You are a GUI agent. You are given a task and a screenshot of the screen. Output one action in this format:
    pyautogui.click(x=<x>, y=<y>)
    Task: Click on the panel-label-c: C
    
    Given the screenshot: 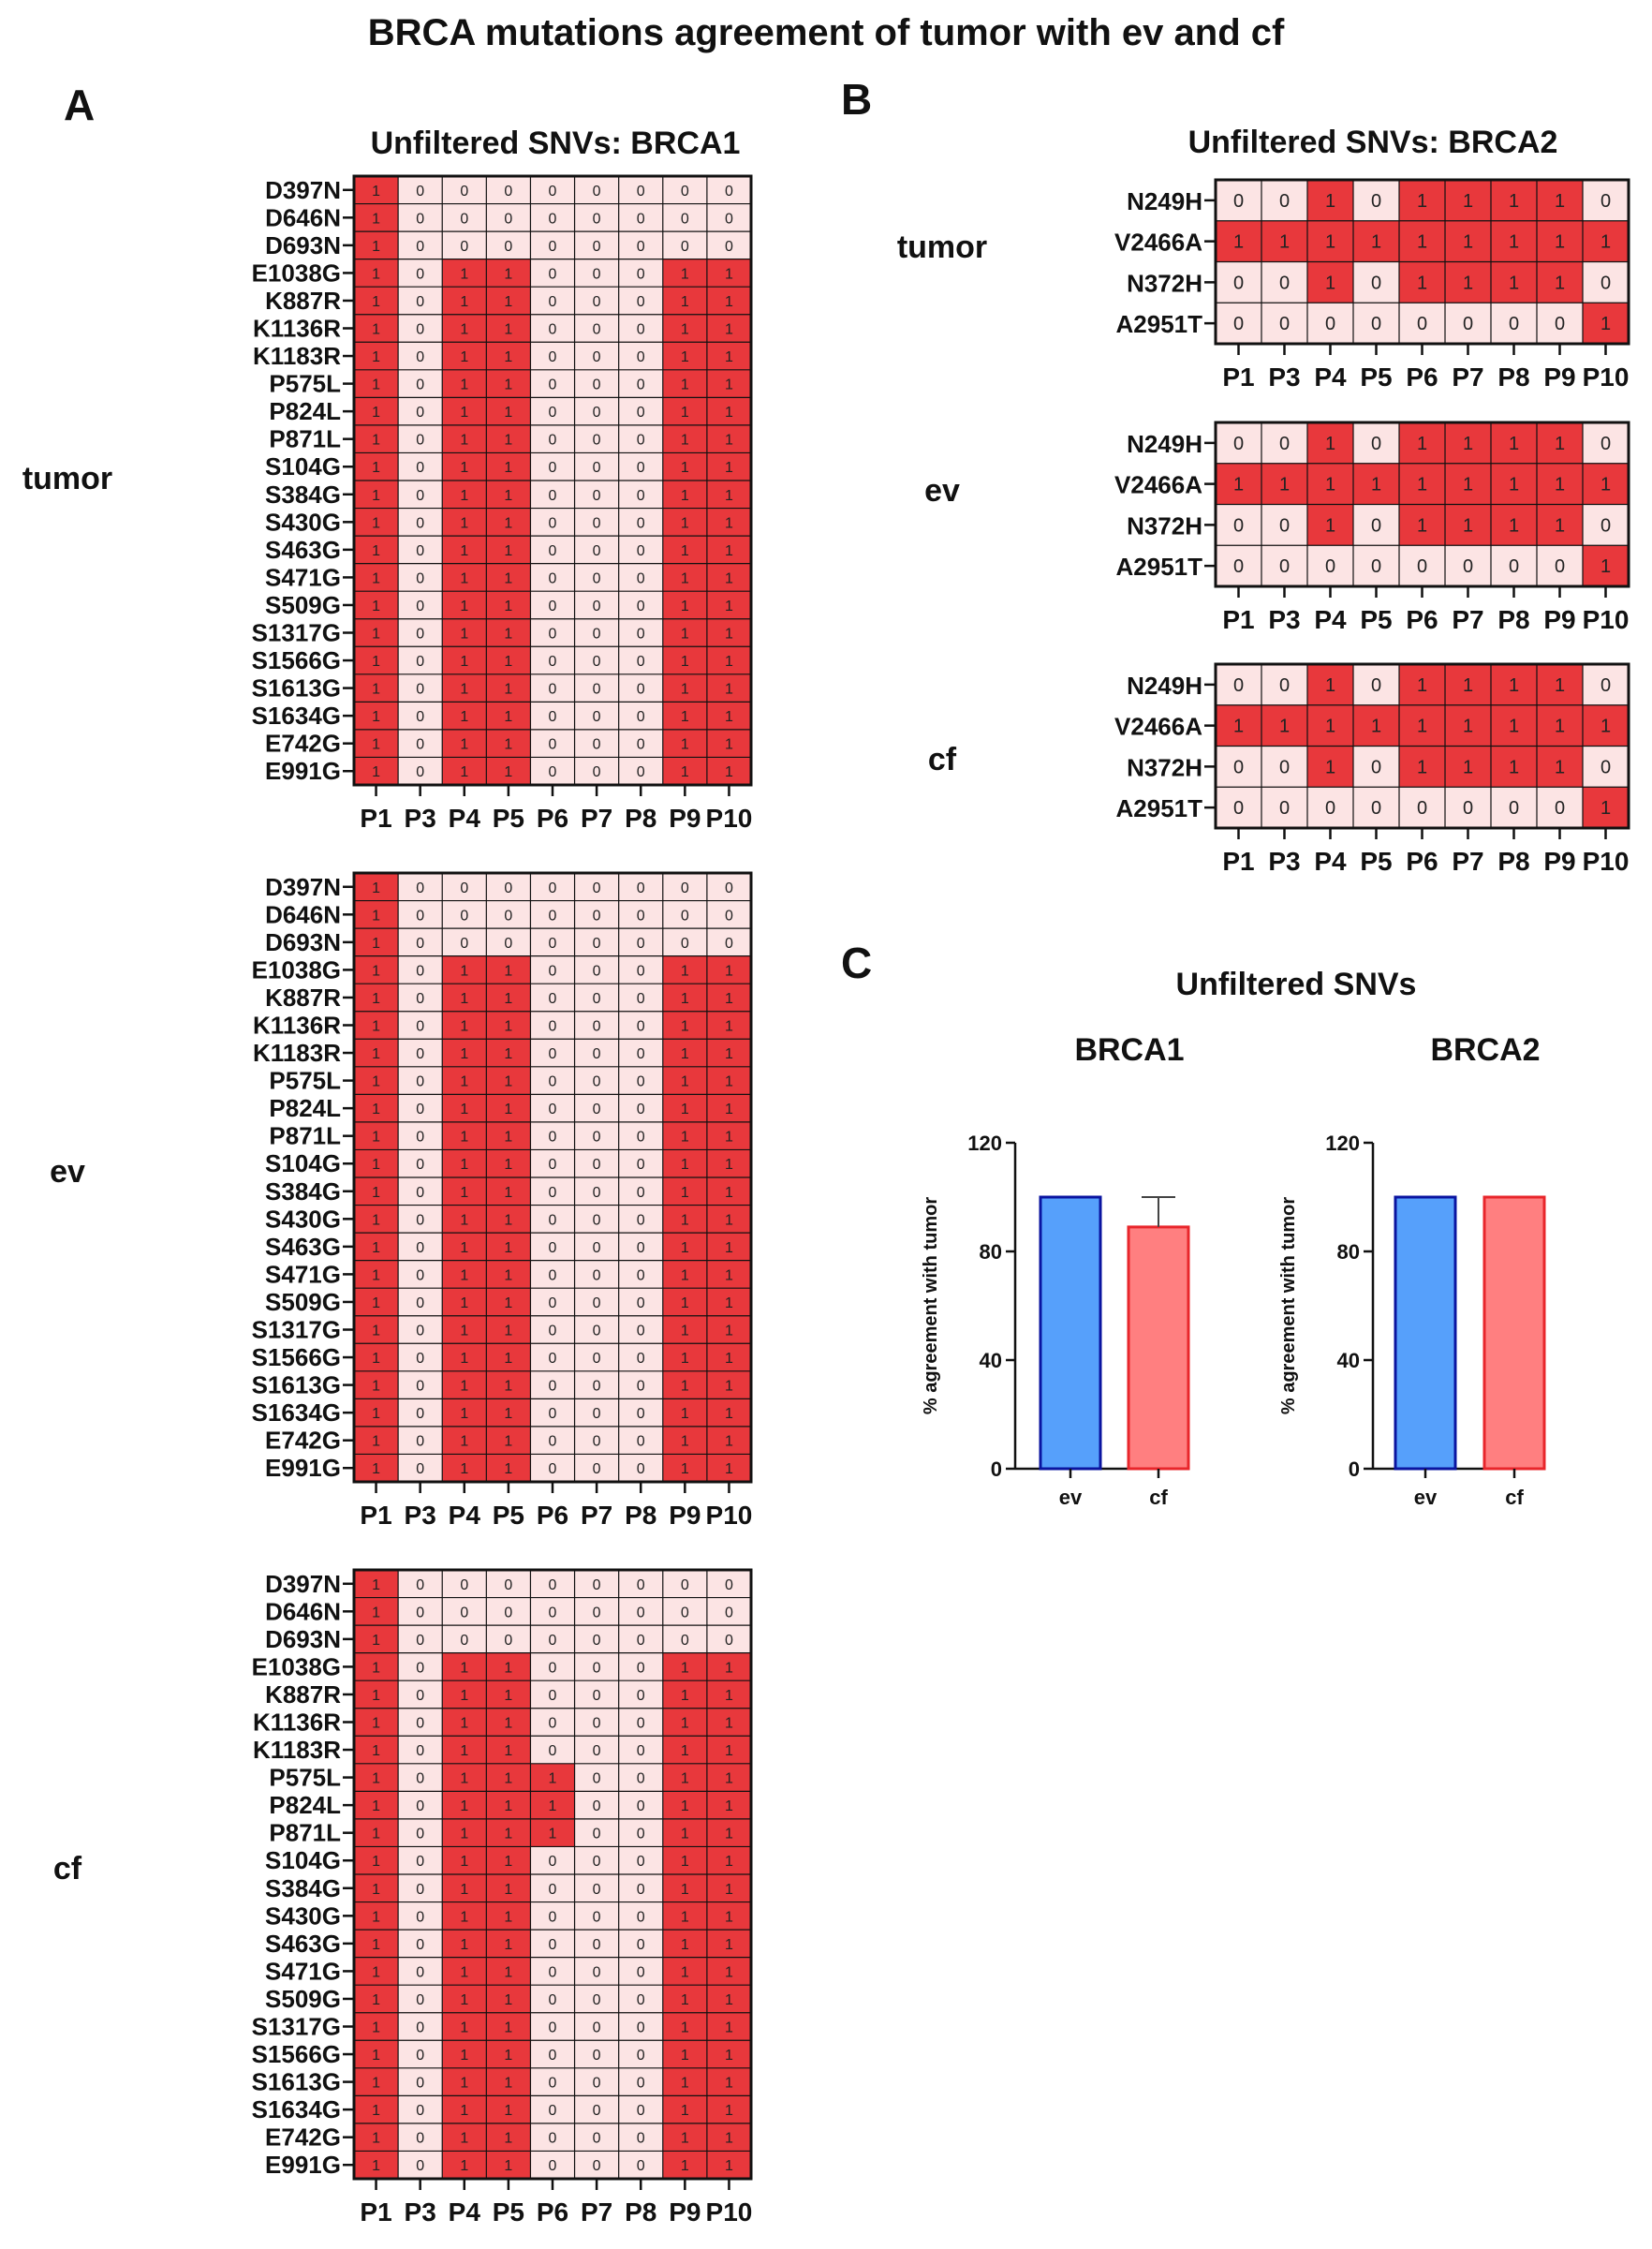 What is the action you would take?
    pyautogui.click(x=857, y=963)
    